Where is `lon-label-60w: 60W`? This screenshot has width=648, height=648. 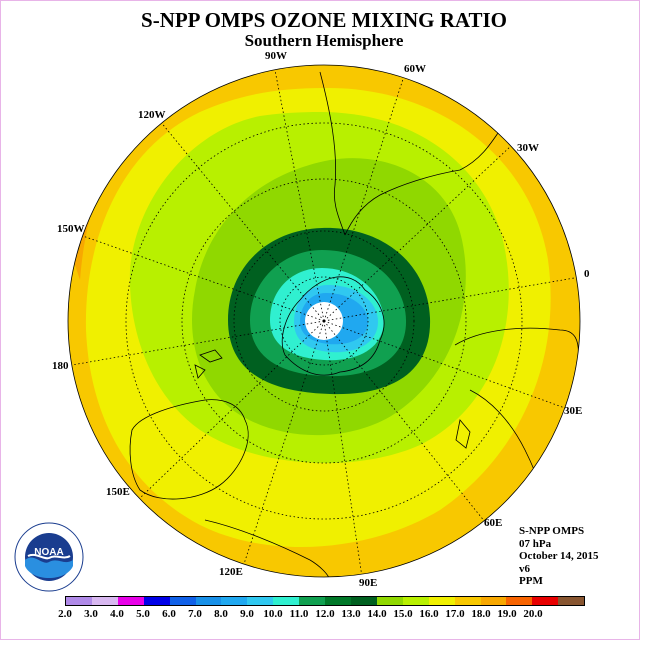
lon-label-60w: 60W is located at coordinates (415, 69).